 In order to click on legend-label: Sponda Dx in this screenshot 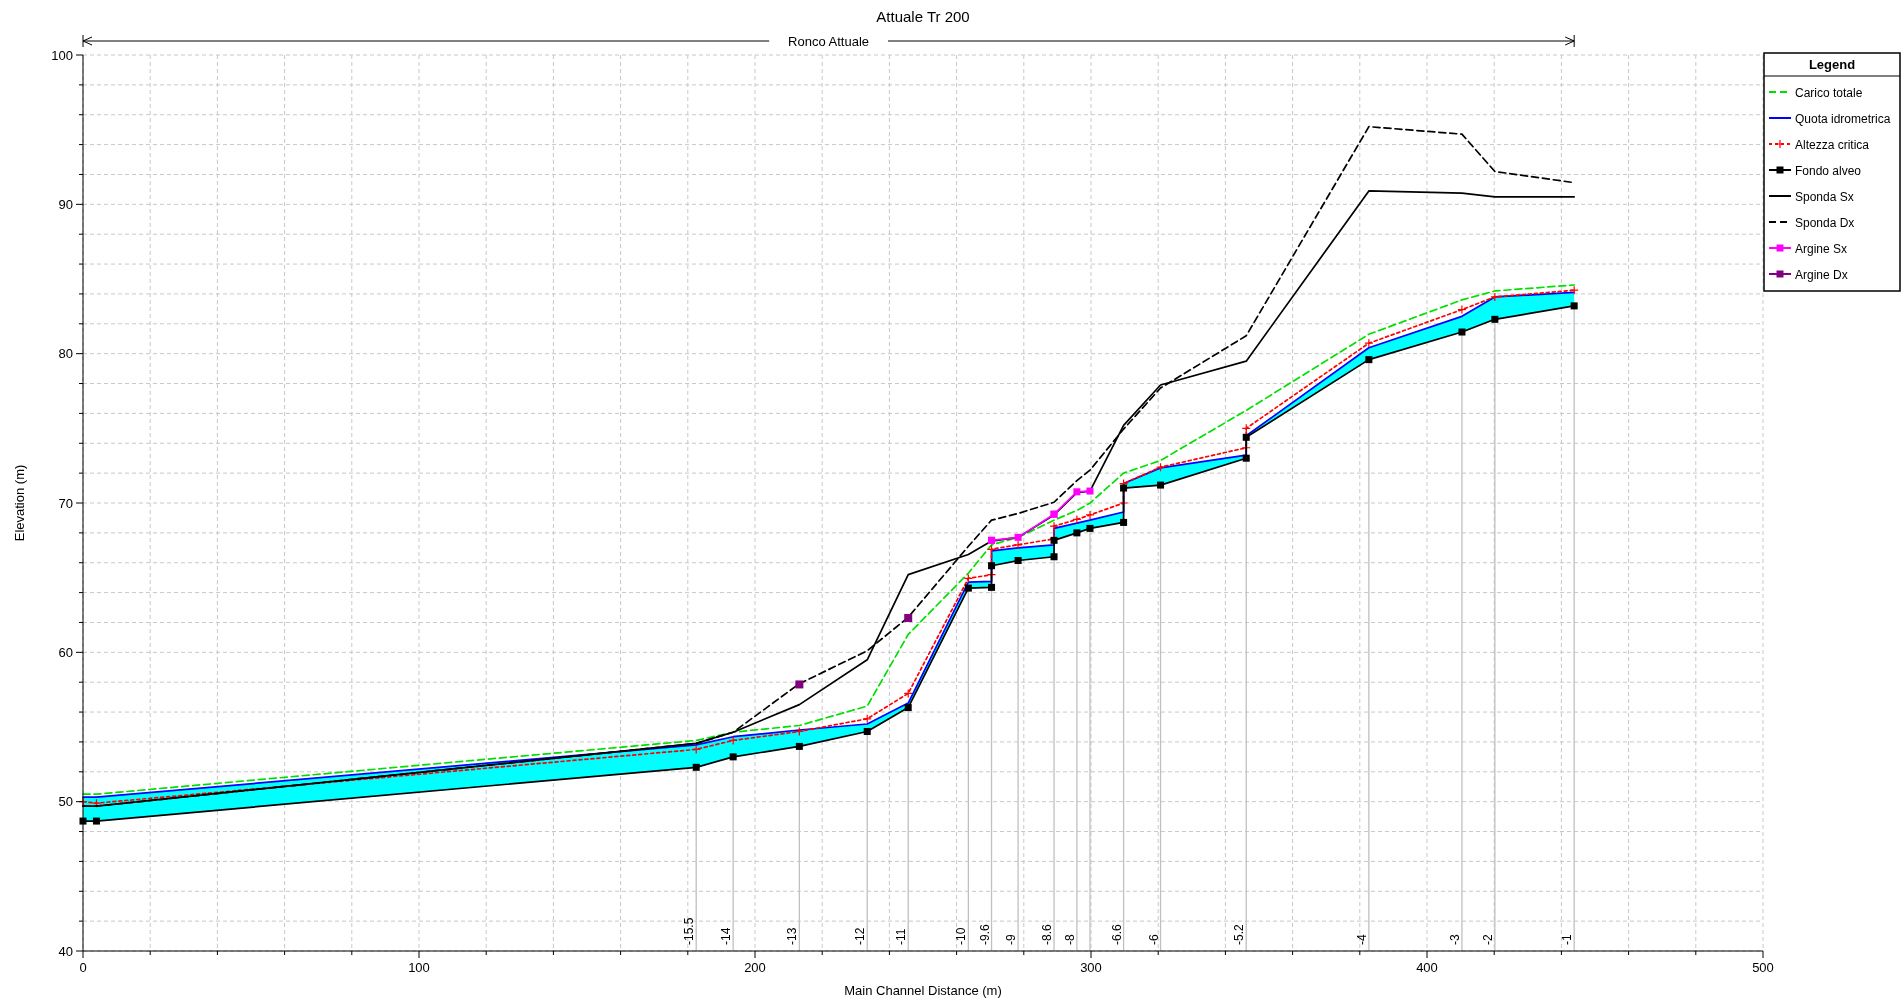, I will do `click(1825, 222)`.